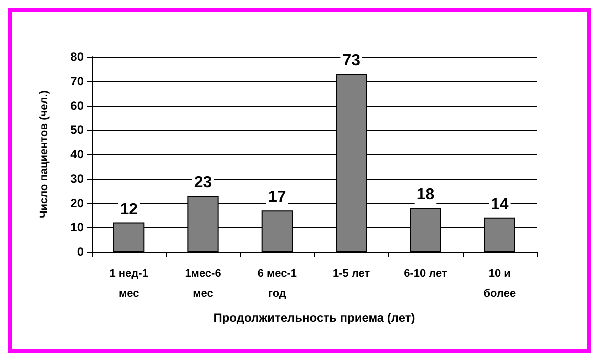  What do you see at coordinates (500, 284) in the screenshot?
I see `x-tick-label: 10 и более` at bounding box center [500, 284].